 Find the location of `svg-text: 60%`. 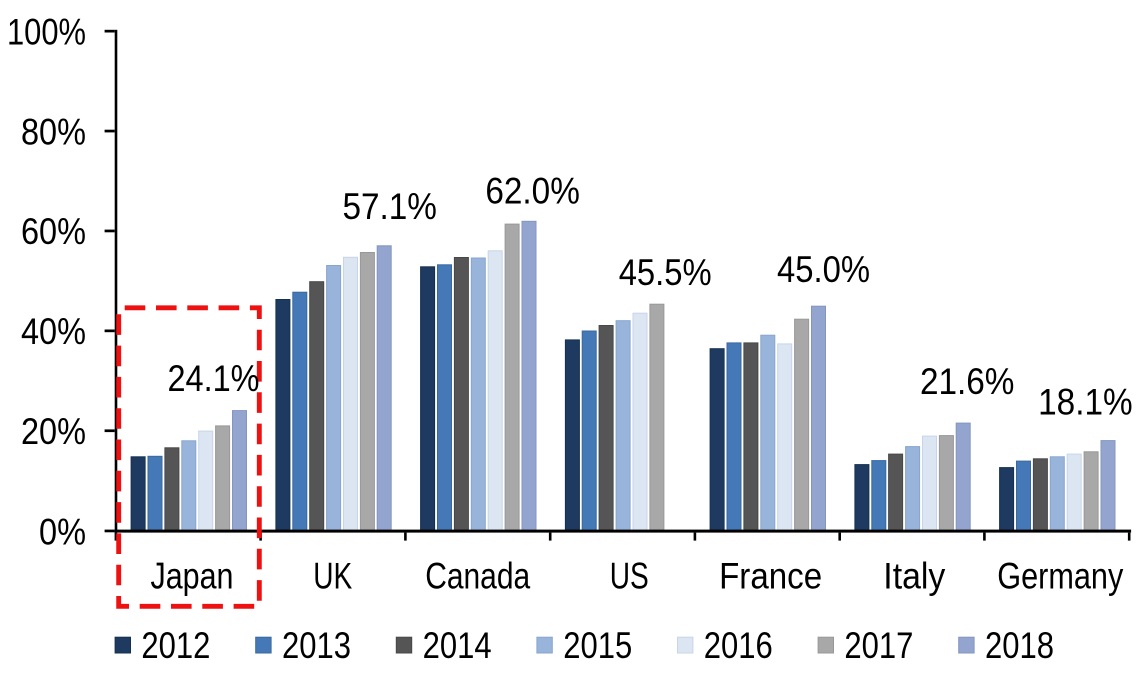

svg-text: 60% is located at coordinates (53, 231).